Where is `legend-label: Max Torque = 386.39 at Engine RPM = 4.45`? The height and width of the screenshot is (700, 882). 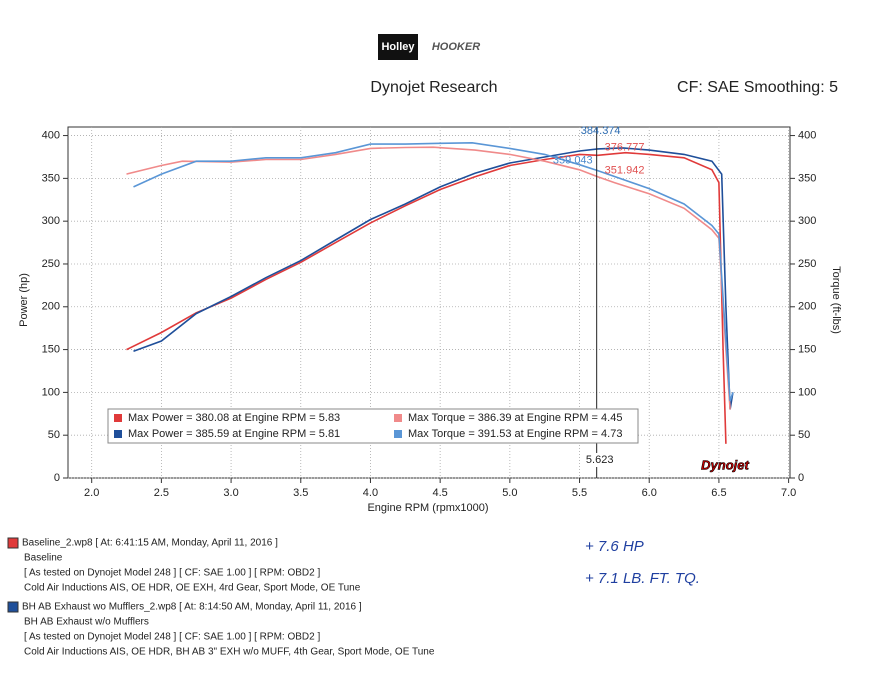 legend-label: Max Torque = 386.39 at Engine RPM = 4.45 is located at coordinates (515, 418).